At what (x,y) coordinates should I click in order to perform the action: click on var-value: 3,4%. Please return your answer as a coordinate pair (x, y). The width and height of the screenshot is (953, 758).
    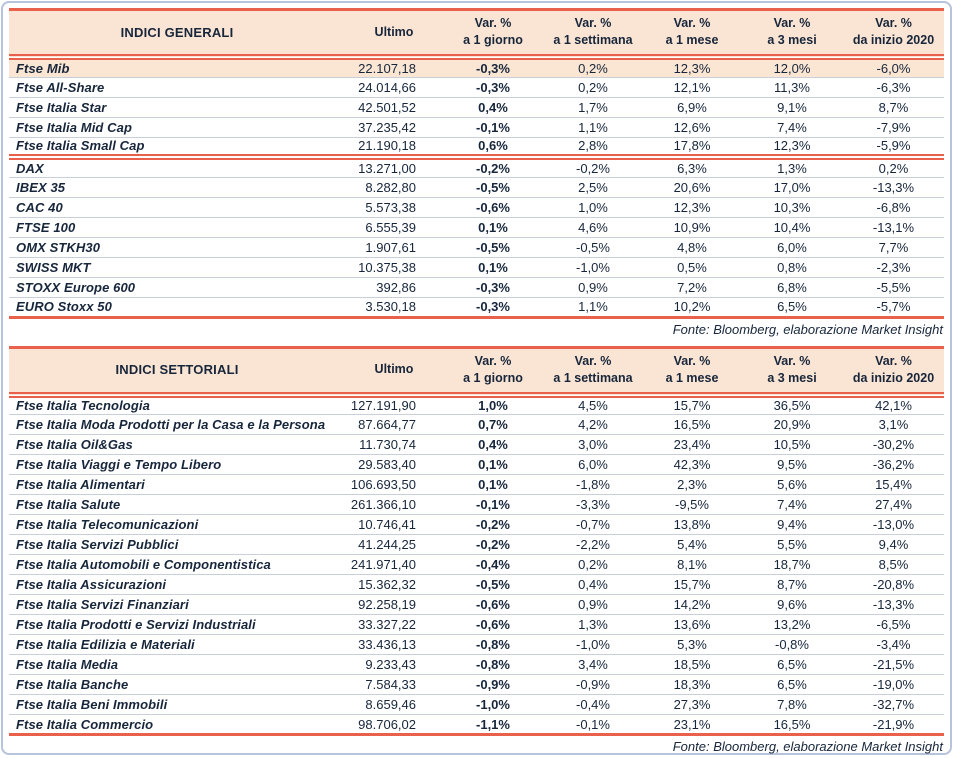
    Looking at the image, I should click on (593, 665).